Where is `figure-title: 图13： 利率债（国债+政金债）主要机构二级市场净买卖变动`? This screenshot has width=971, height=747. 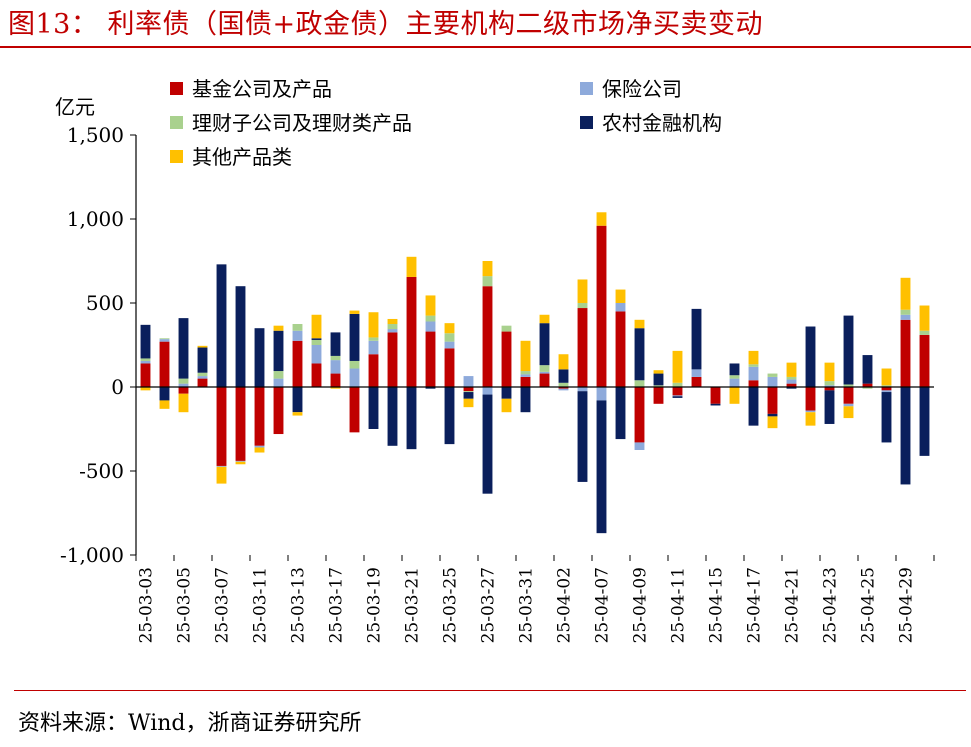 figure-title: 图13： 利率债（国债+政金债）主要机构二级市场净买卖变动 is located at coordinates (386, 24).